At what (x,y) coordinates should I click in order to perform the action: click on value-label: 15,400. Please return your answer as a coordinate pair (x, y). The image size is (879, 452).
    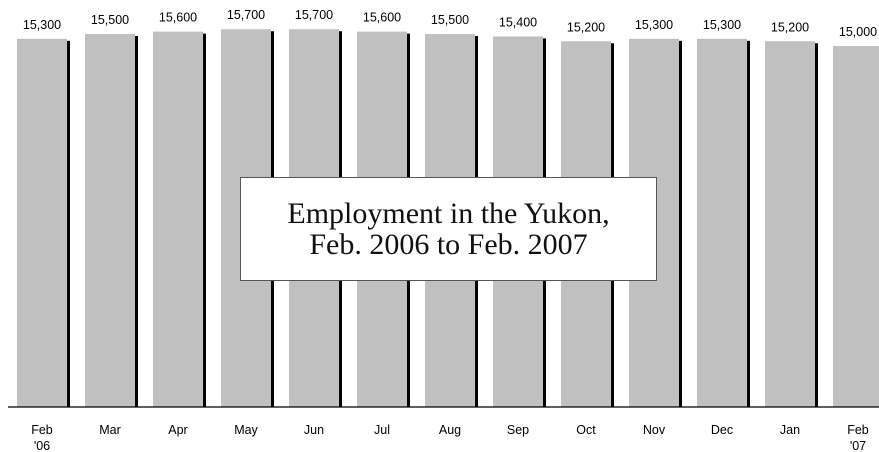
    Looking at the image, I should click on (518, 22).